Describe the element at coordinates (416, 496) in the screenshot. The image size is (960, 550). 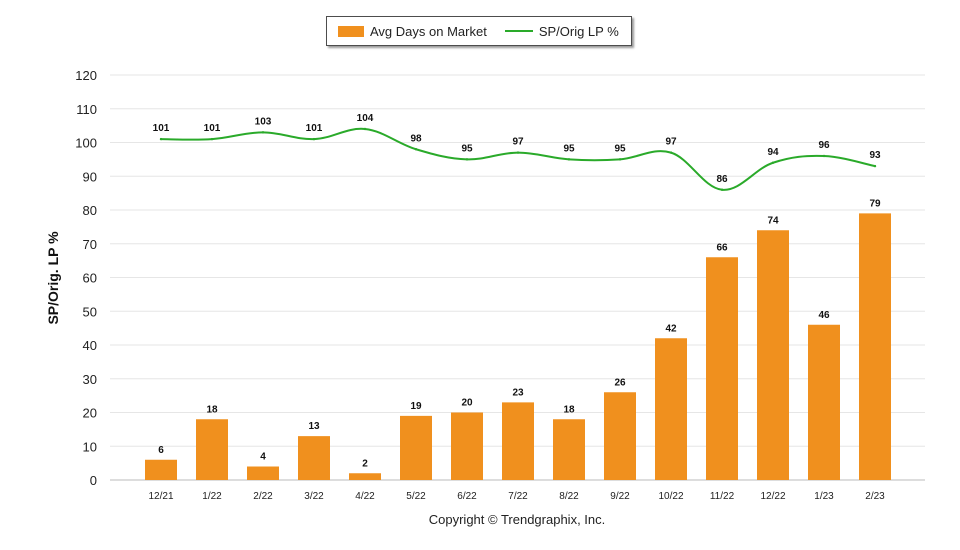
I see `x-tick-label-5: 5/22` at that location.